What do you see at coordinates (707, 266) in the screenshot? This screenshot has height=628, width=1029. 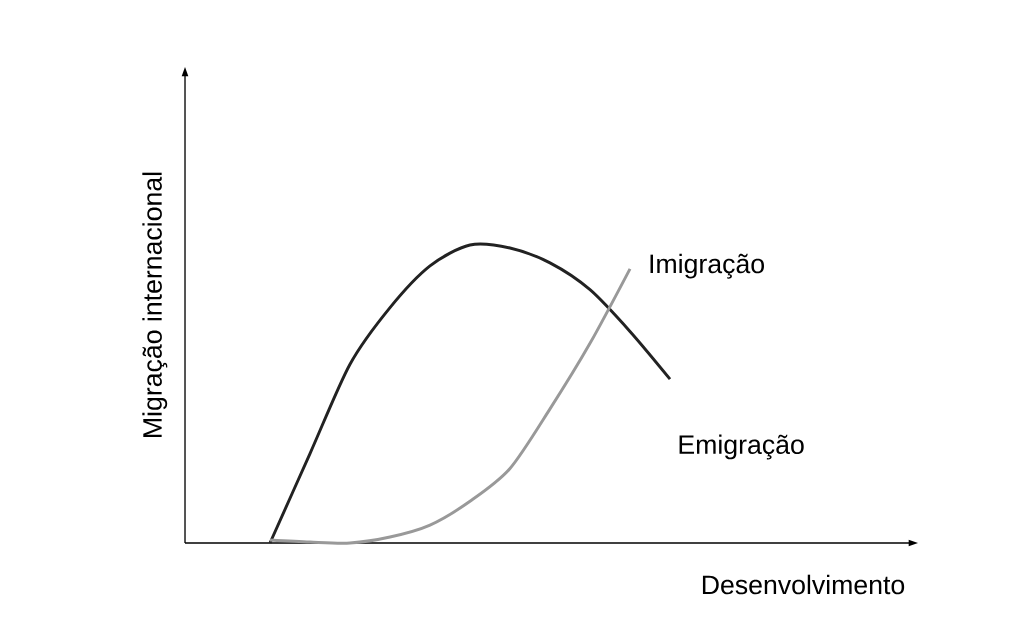 I see `series-label: Imigração` at bounding box center [707, 266].